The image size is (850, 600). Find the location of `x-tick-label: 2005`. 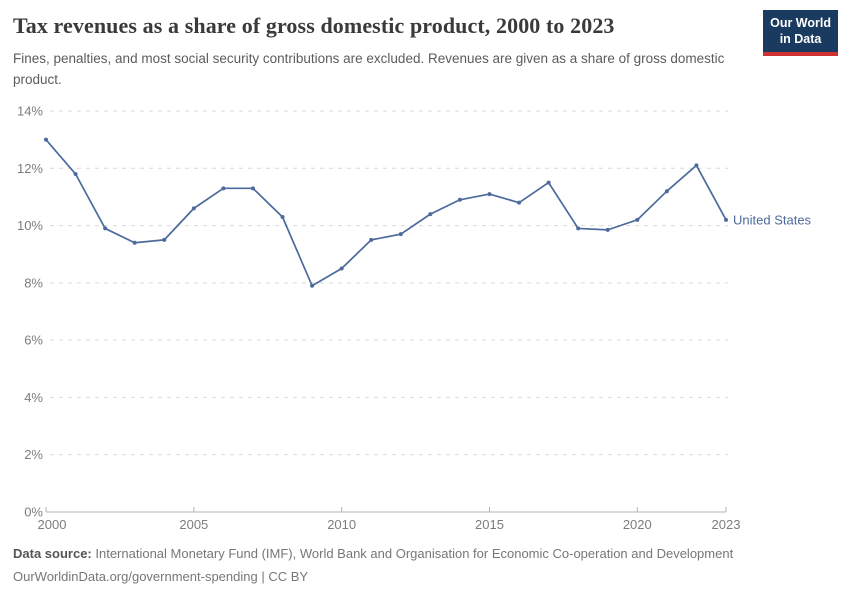

x-tick-label: 2005 is located at coordinates (193, 524).